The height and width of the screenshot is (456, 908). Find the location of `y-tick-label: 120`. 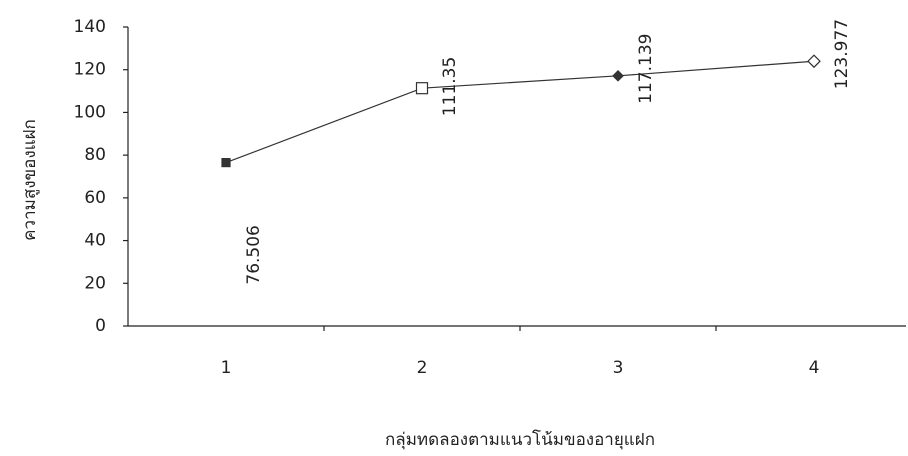

y-tick-label: 120 is located at coordinates (90, 70).